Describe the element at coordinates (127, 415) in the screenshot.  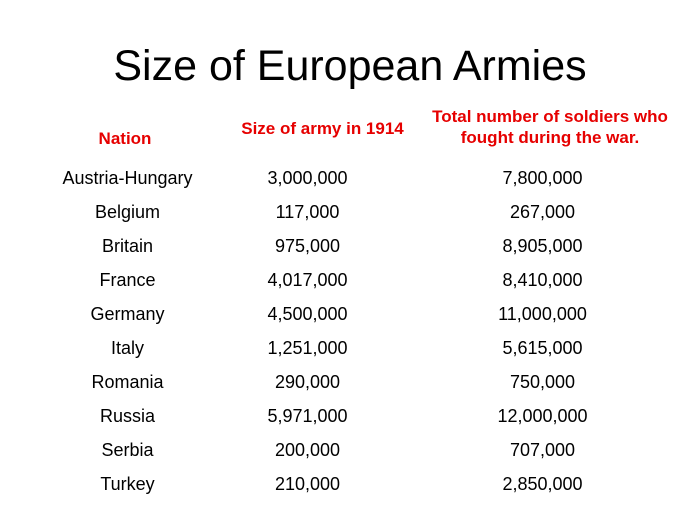
I see `nation-cell: Russia` at that location.